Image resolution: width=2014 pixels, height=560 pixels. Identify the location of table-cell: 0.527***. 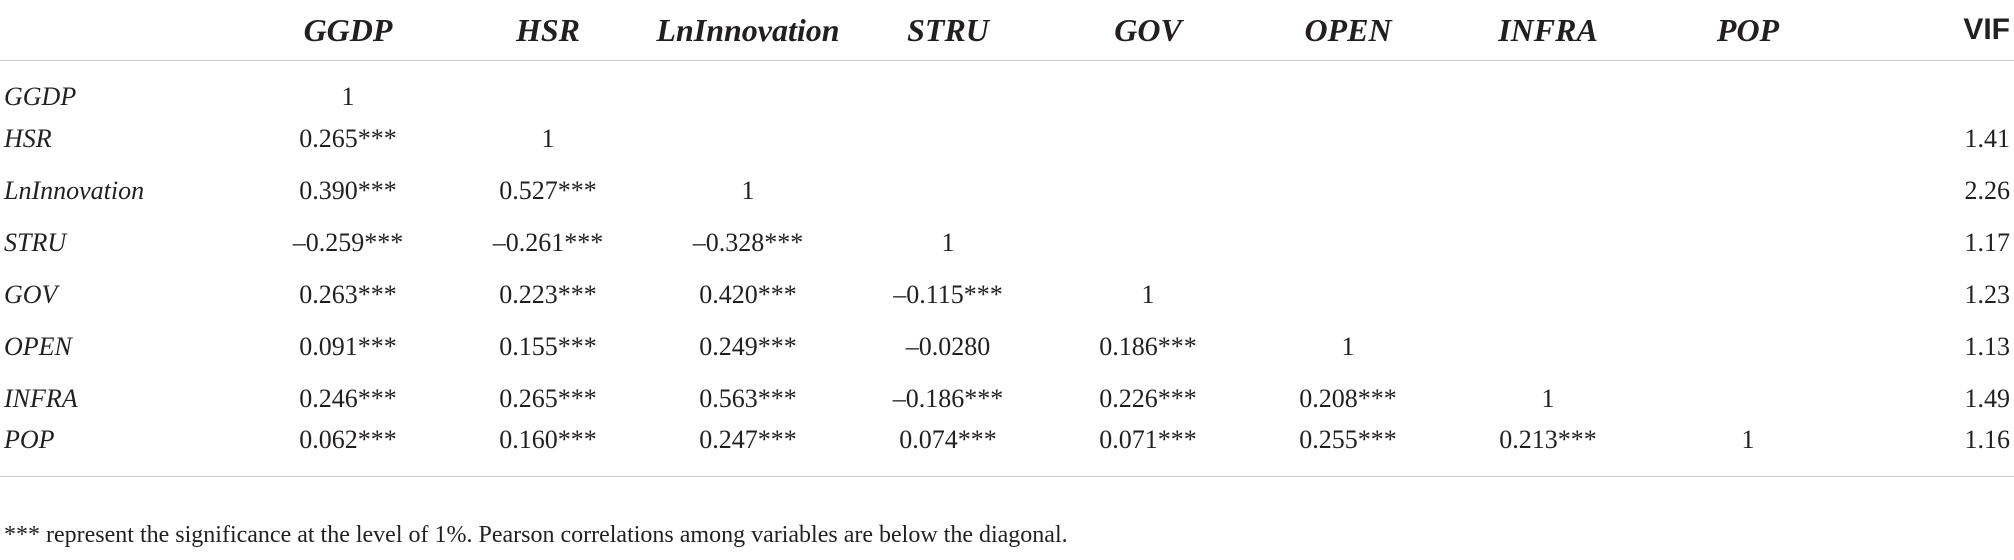
(548, 190).